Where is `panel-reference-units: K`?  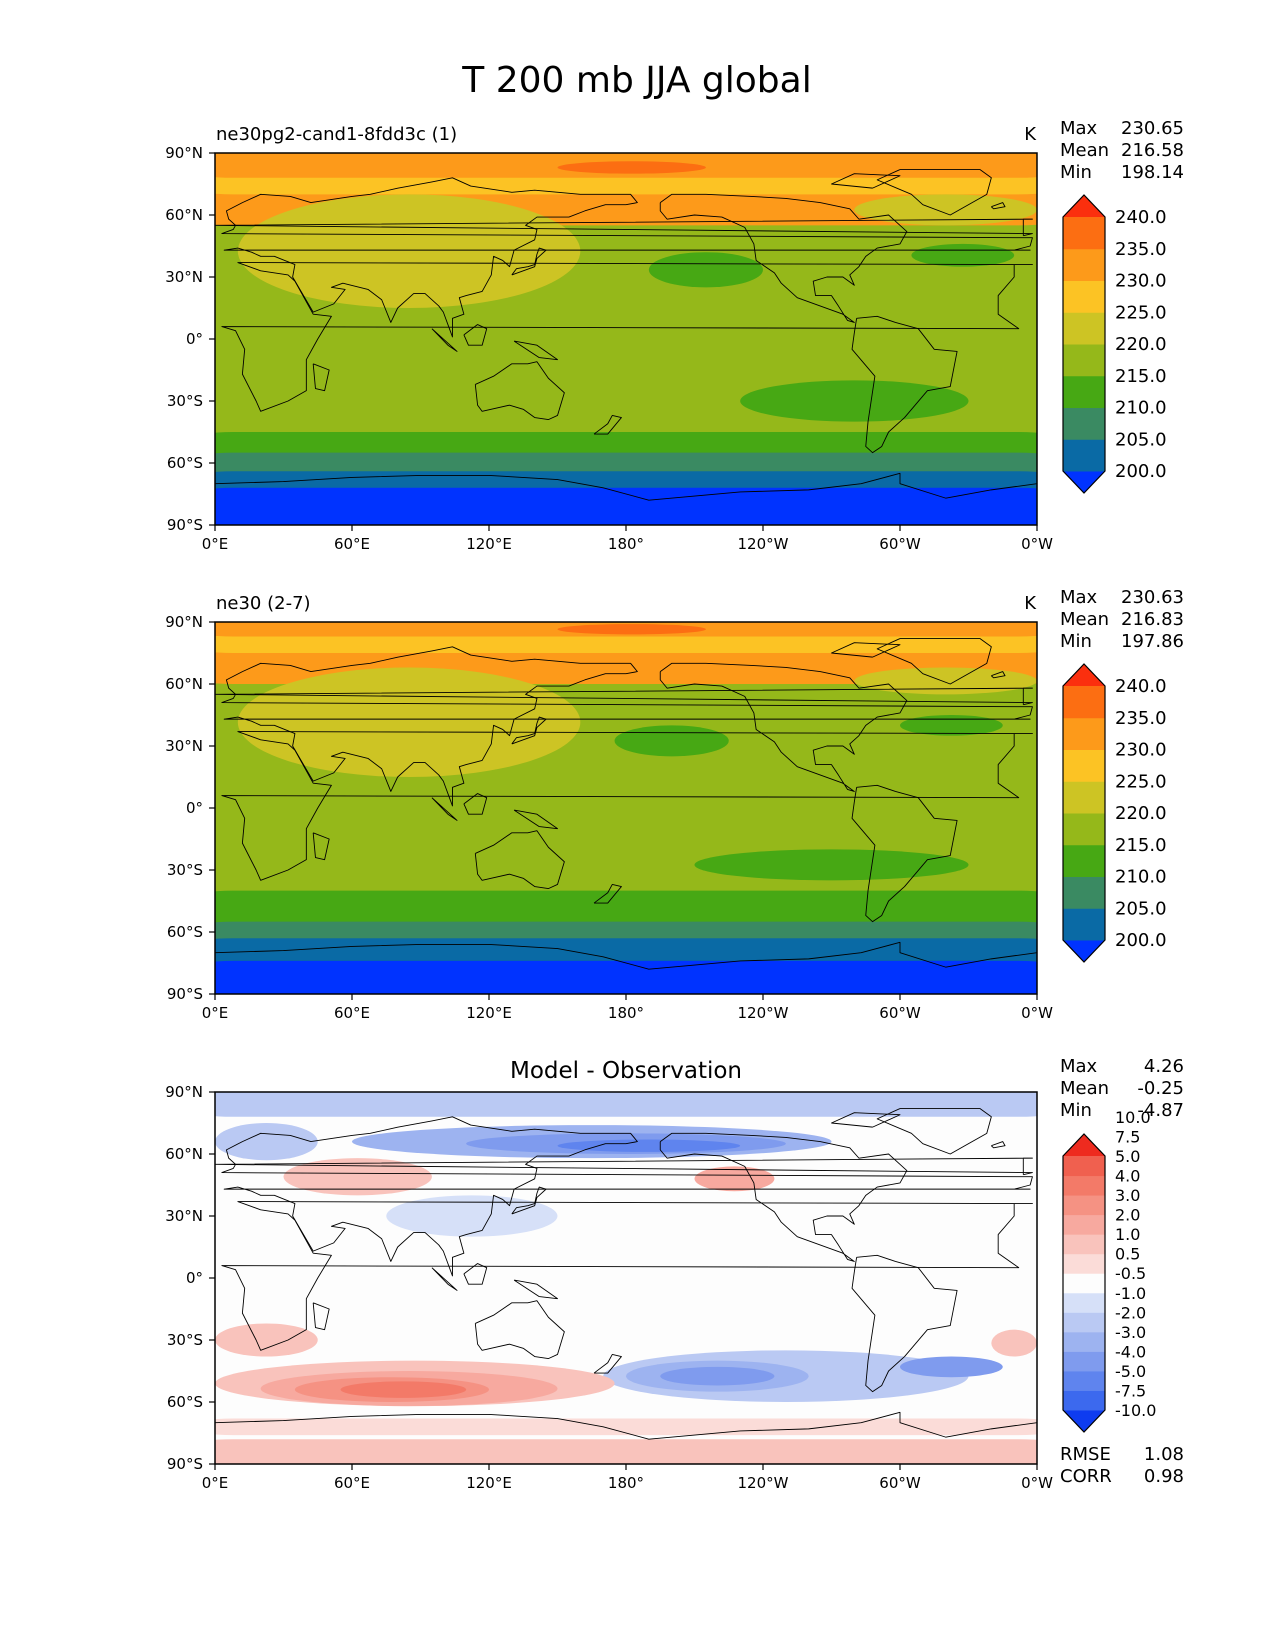 panel-reference-units: K is located at coordinates (1030, 603).